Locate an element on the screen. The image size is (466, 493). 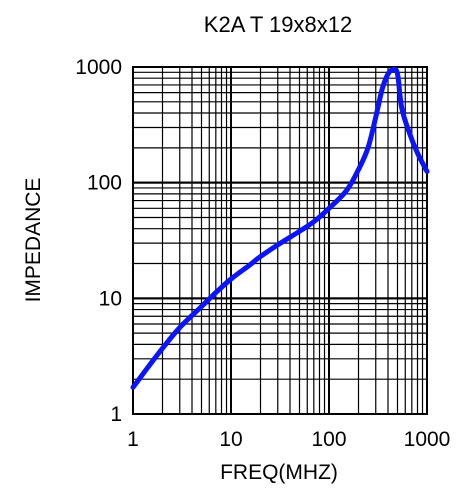
x-tick-label: 1 is located at coordinates (133, 439).